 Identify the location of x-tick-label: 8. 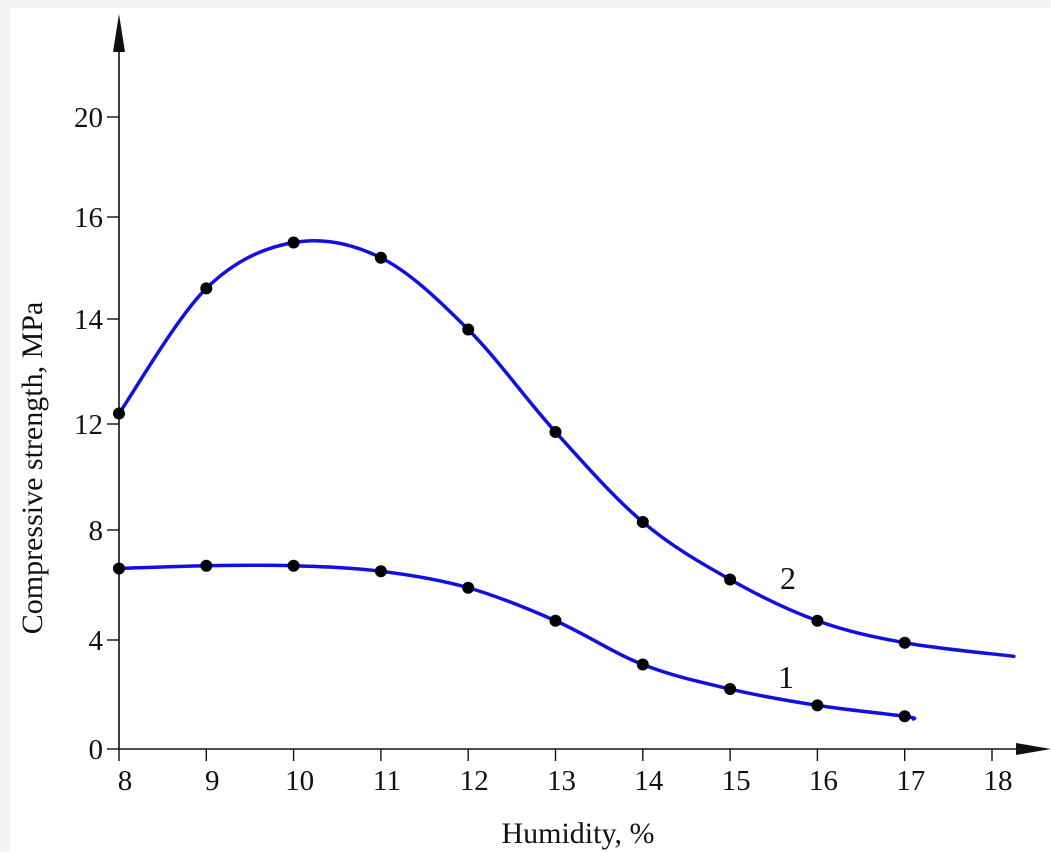
(125, 781).